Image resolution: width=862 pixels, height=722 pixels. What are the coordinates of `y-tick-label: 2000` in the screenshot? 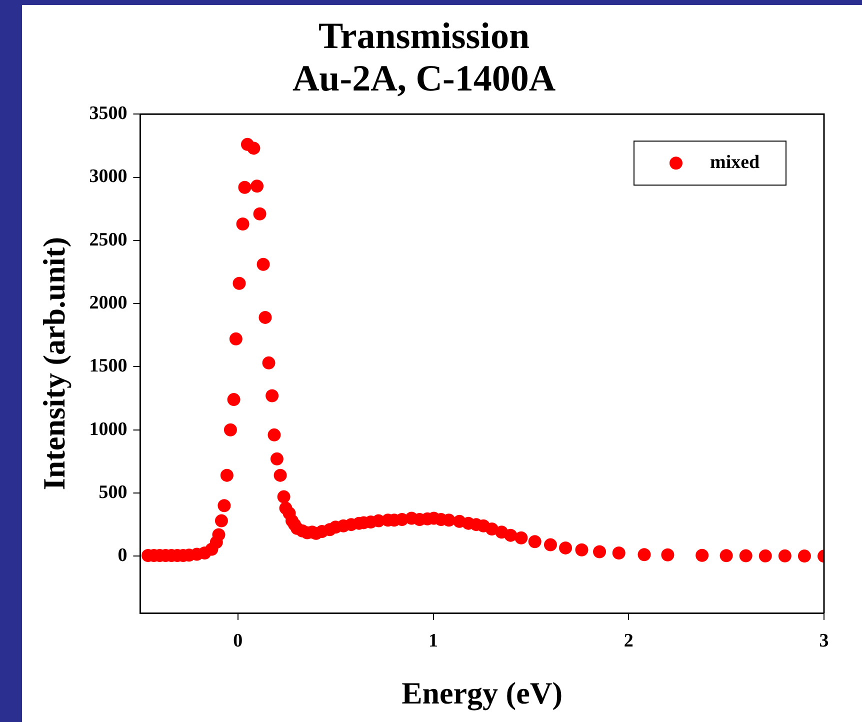 It's located at (108, 303).